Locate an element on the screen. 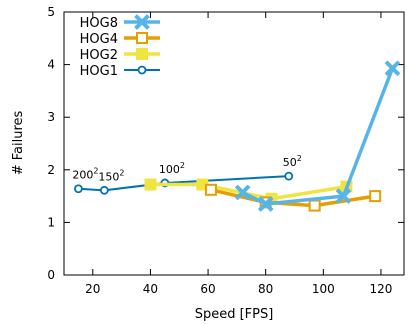  series-line-hog2 is located at coordinates (248, 191).